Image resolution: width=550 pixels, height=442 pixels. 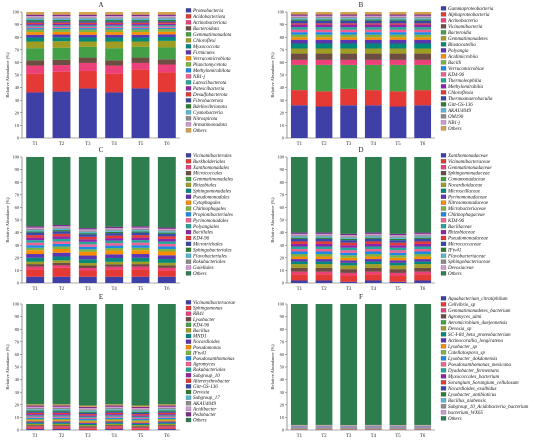 I want to click on legend-entry: Aquabacterium_citratiphilum, so click(x=477, y=299).